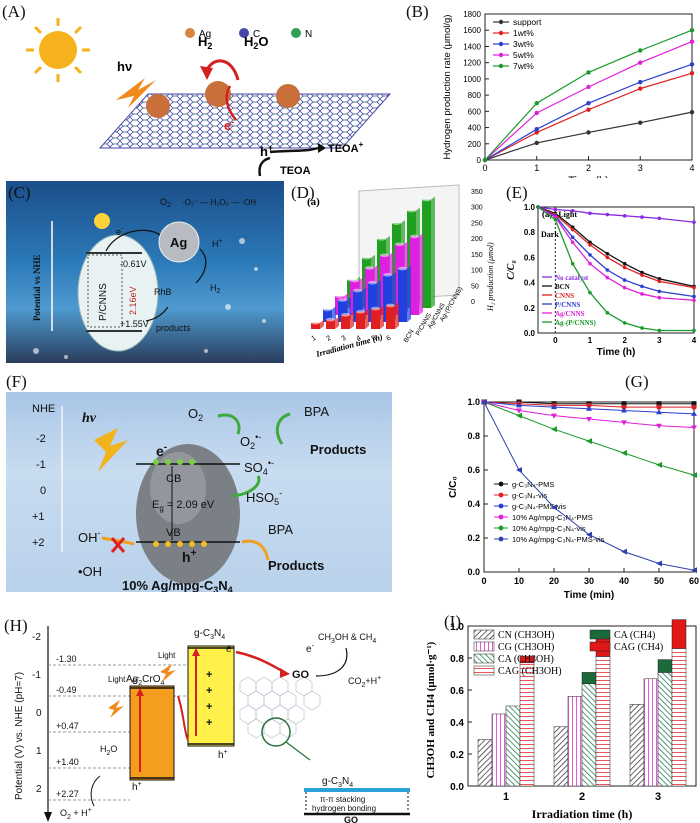 The width and height of the screenshot is (700, 823). What do you see at coordinates (616, 270) in the screenshot?
I see `plot-frame` at bounding box center [616, 270].